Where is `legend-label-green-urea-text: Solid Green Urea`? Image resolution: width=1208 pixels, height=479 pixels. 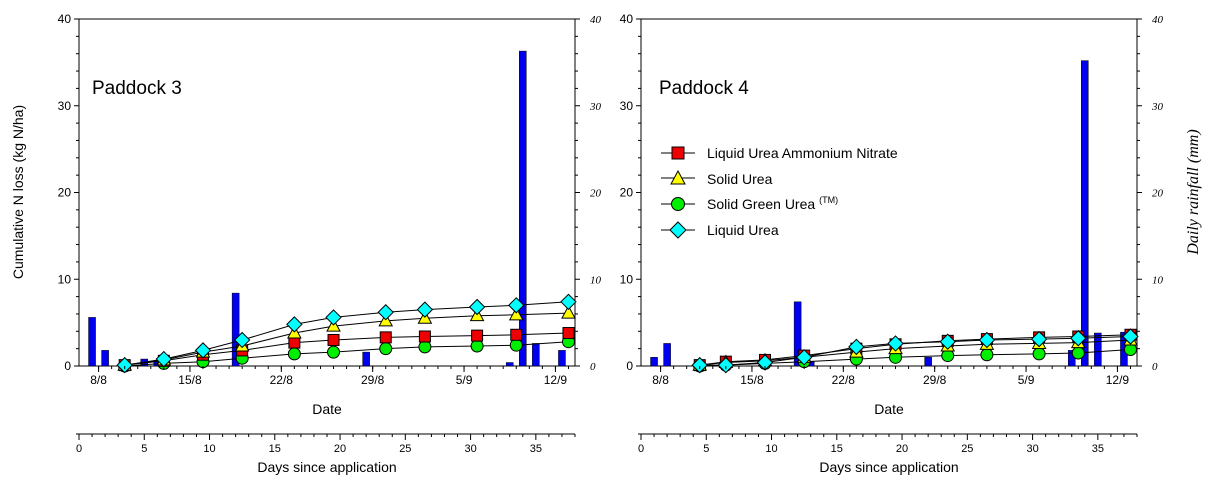 legend-label-green-urea-text: Solid Green Urea is located at coordinates (761, 204).